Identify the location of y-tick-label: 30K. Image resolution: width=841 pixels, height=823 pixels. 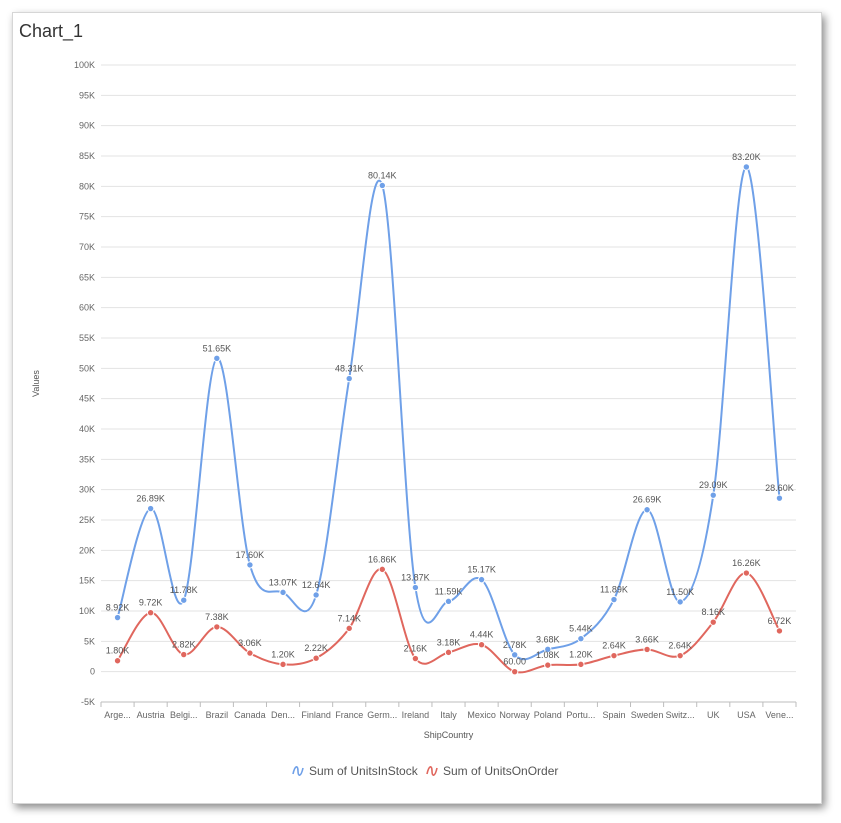
(87, 490).